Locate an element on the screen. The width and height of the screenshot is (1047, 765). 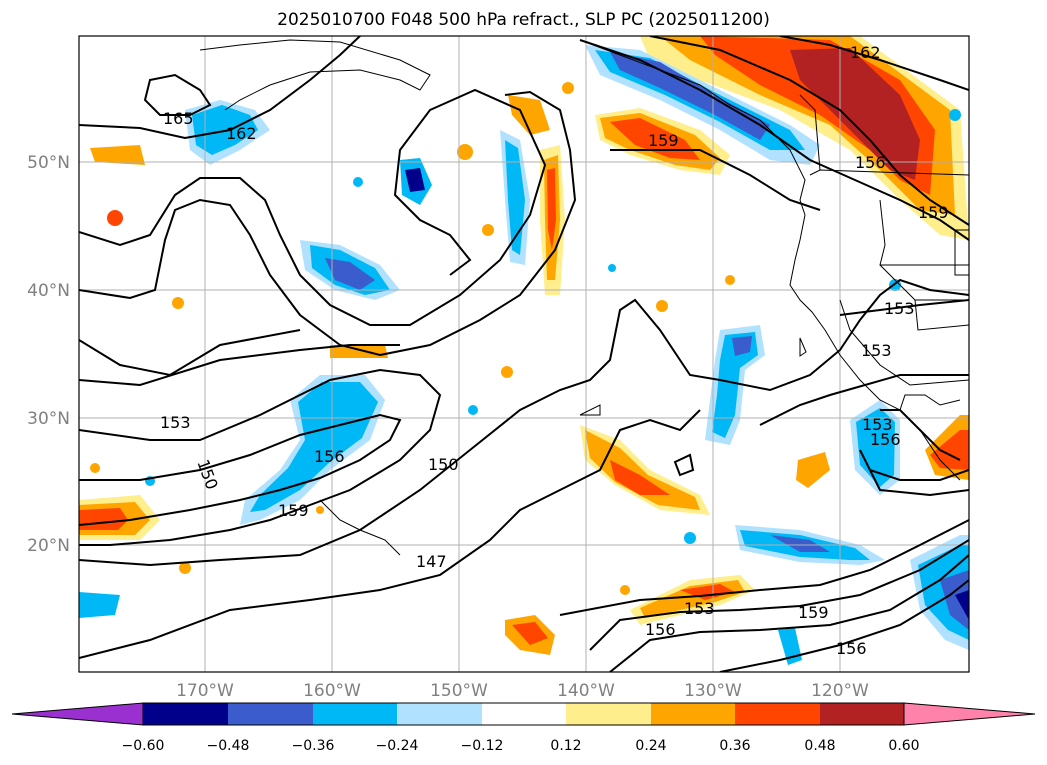
colorbar-tick: −0.48 is located at coordinates (228, 746).